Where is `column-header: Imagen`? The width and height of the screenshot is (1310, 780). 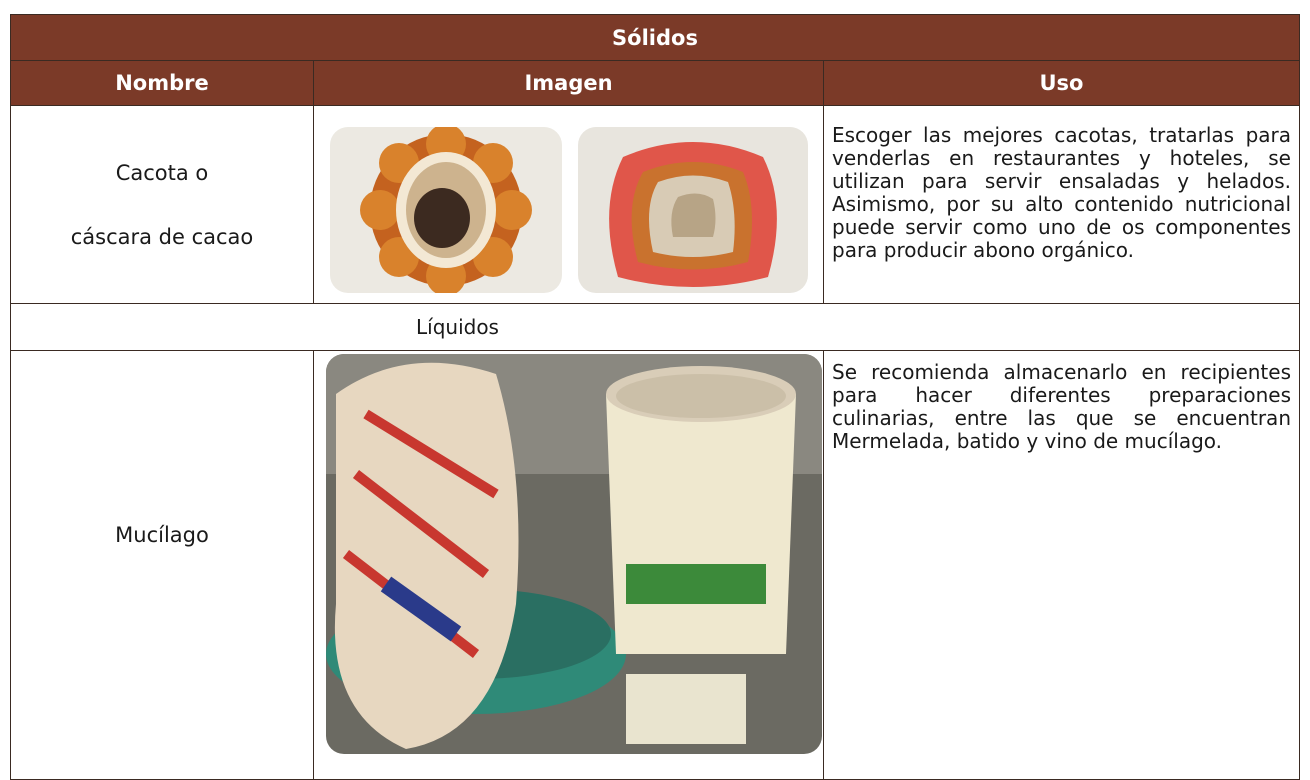 column-header: Imagen is located at coordinates (568, 83).